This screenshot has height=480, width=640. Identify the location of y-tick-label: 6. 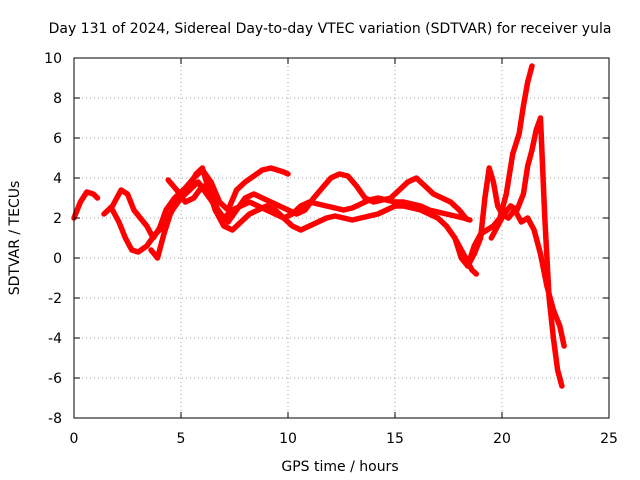
(57, 139).